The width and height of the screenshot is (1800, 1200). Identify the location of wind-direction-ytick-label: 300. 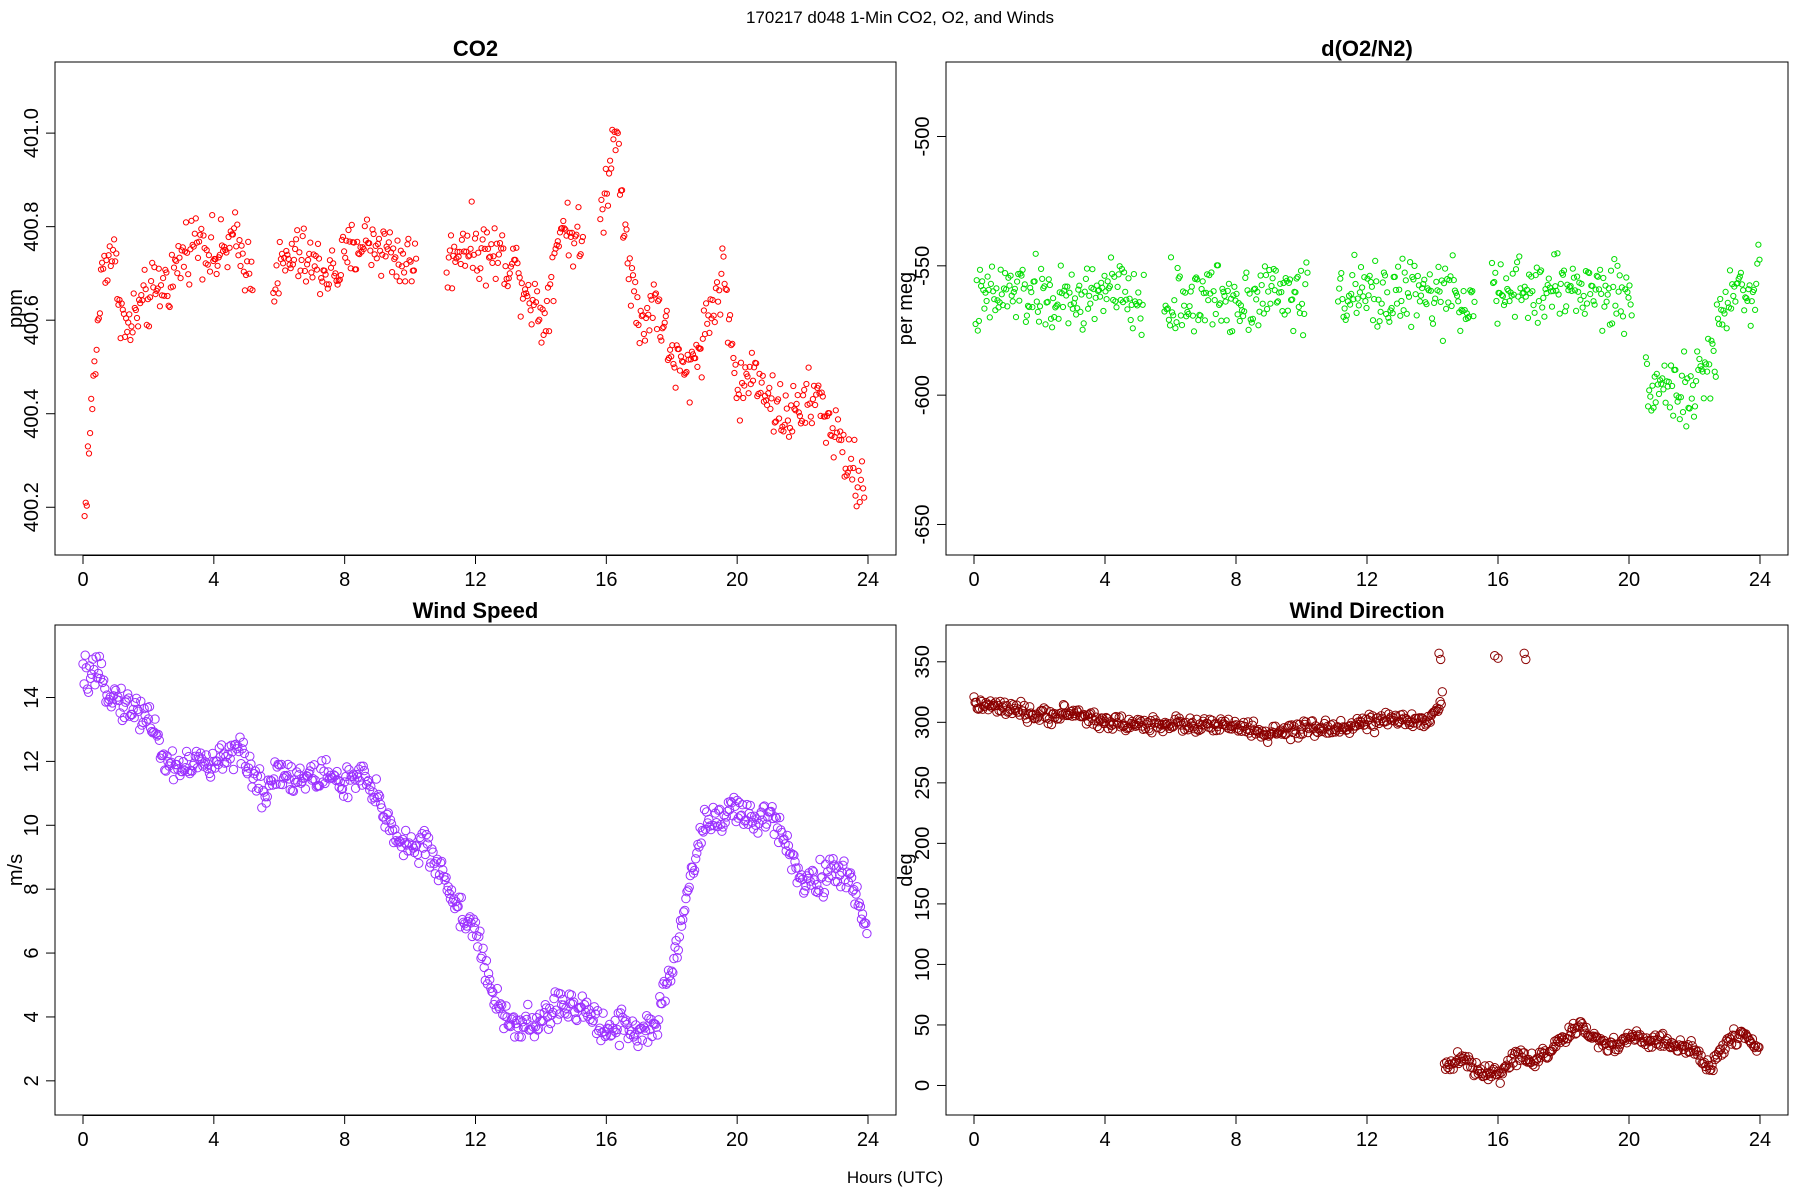
(923, 722).